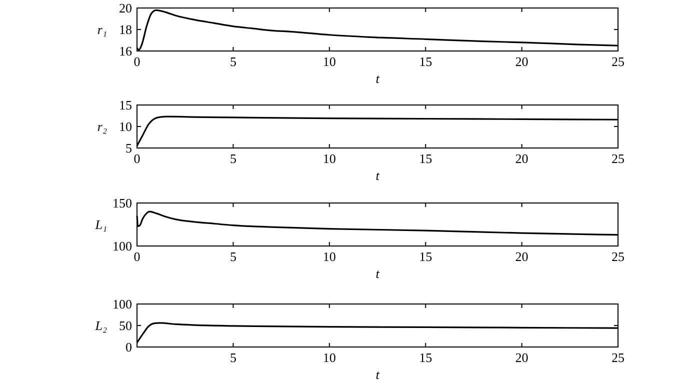  I want to click on y-tick-label: 150, so click(122, 203).